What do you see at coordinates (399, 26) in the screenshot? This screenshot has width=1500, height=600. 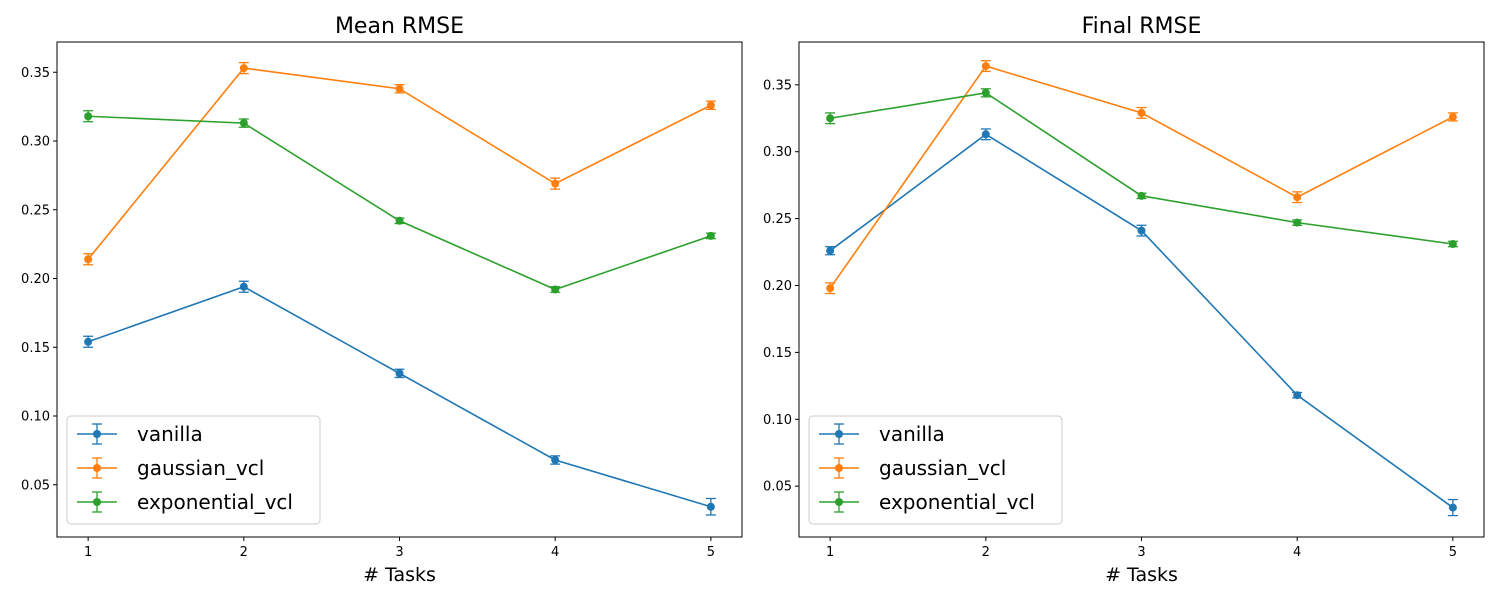 I see `chart-title: Mean RMSE` at bounding box center [399, 26].